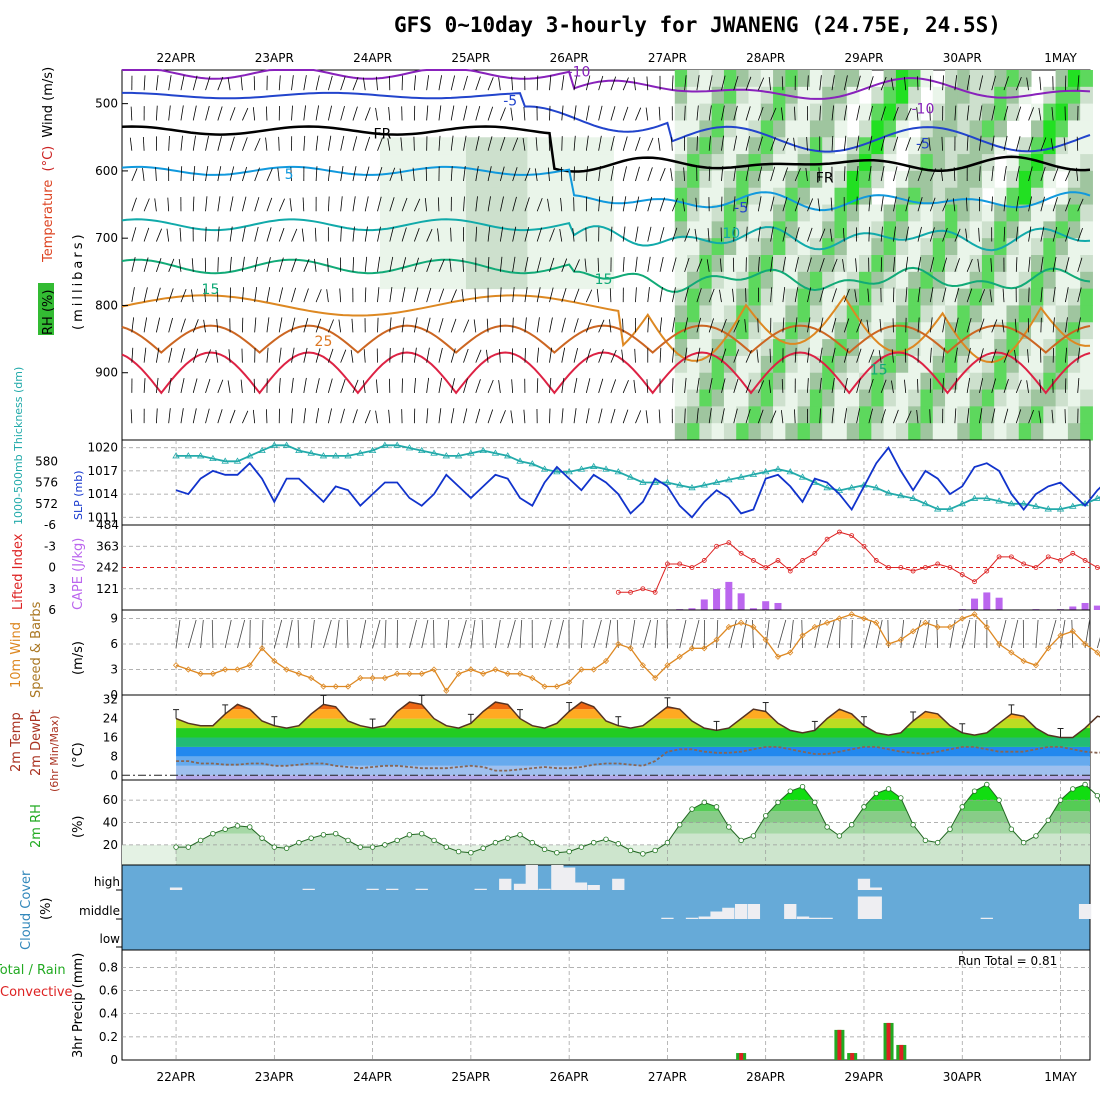 The image size is (1100, 1100). I want to click on cloud-high-bar, so click(544, 889).